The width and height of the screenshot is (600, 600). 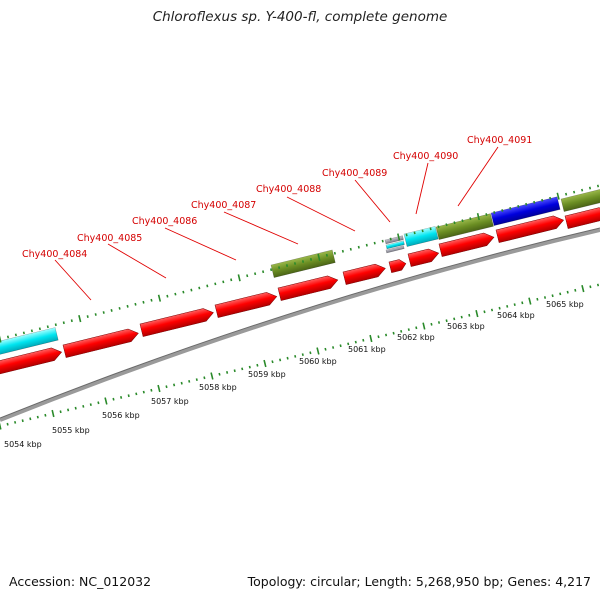 What do you see at coordinates (354, 173) in the screenshot?
I see `gene-label: Chy400_4089` at bounding box center [354, 173].